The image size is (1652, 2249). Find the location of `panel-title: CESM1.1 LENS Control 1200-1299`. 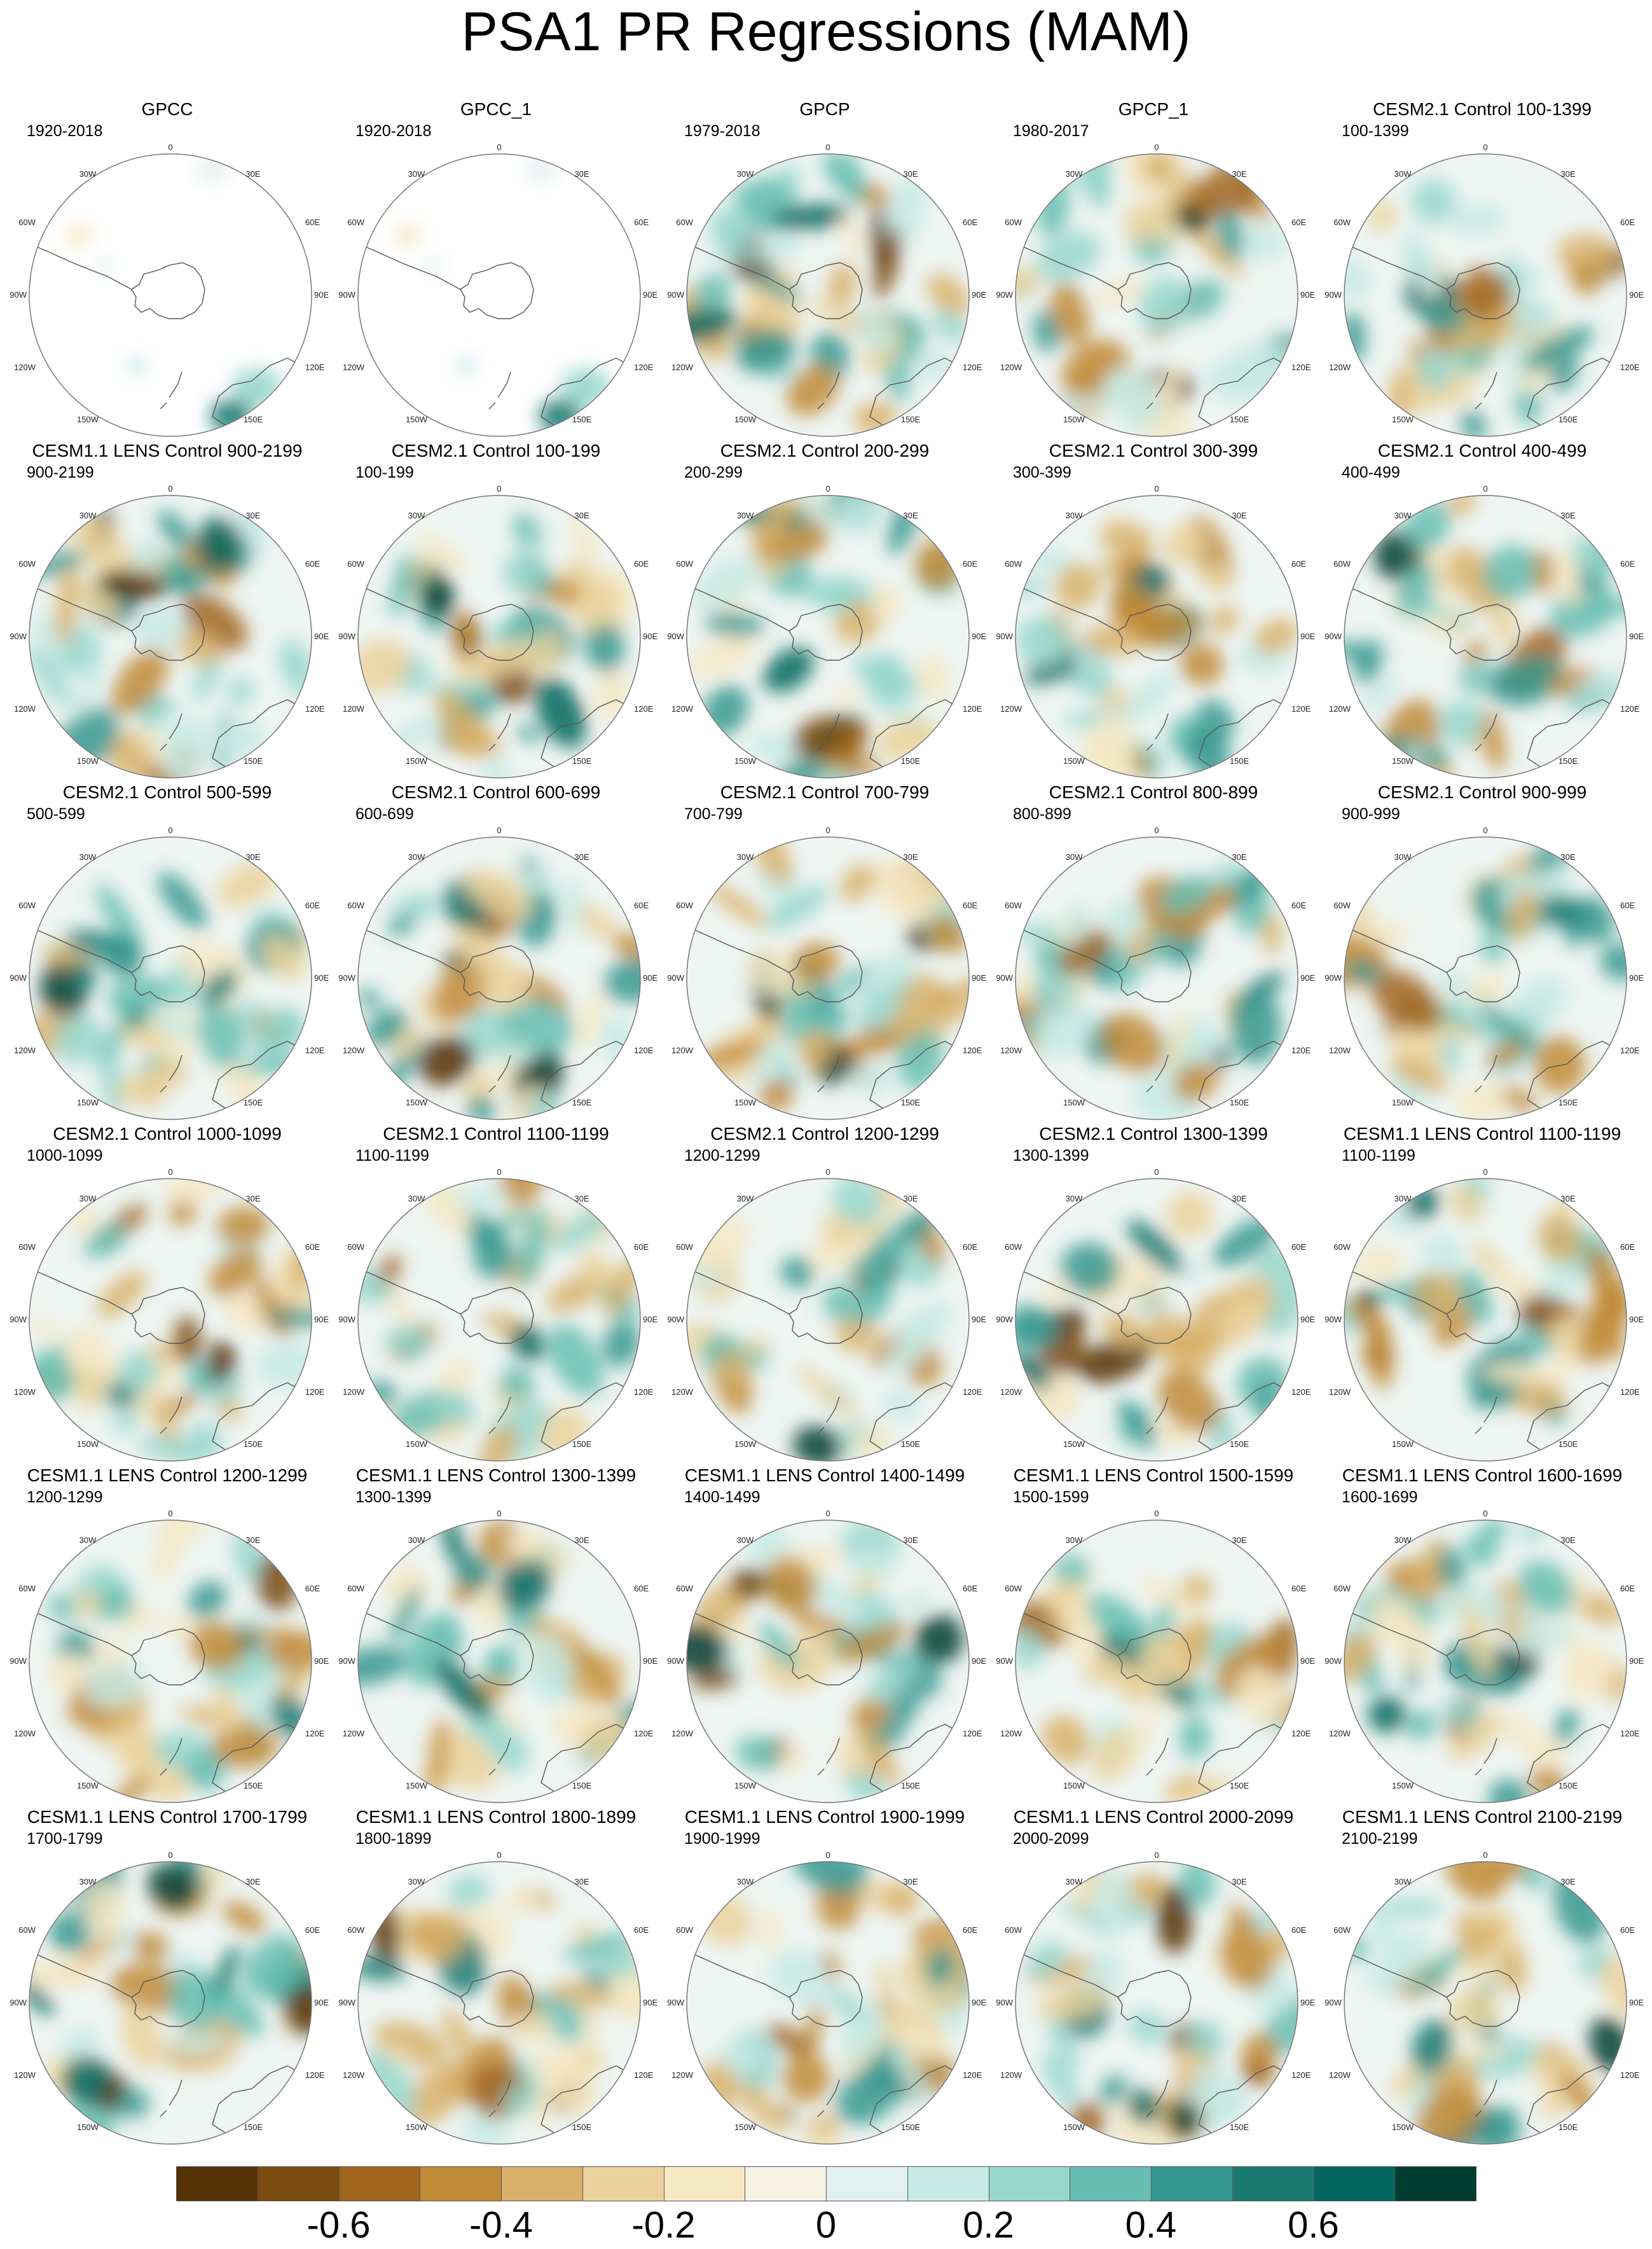

panel-title: CESM1.1 LENS Control 1200-1299 is located at coordinates (167, 1475).